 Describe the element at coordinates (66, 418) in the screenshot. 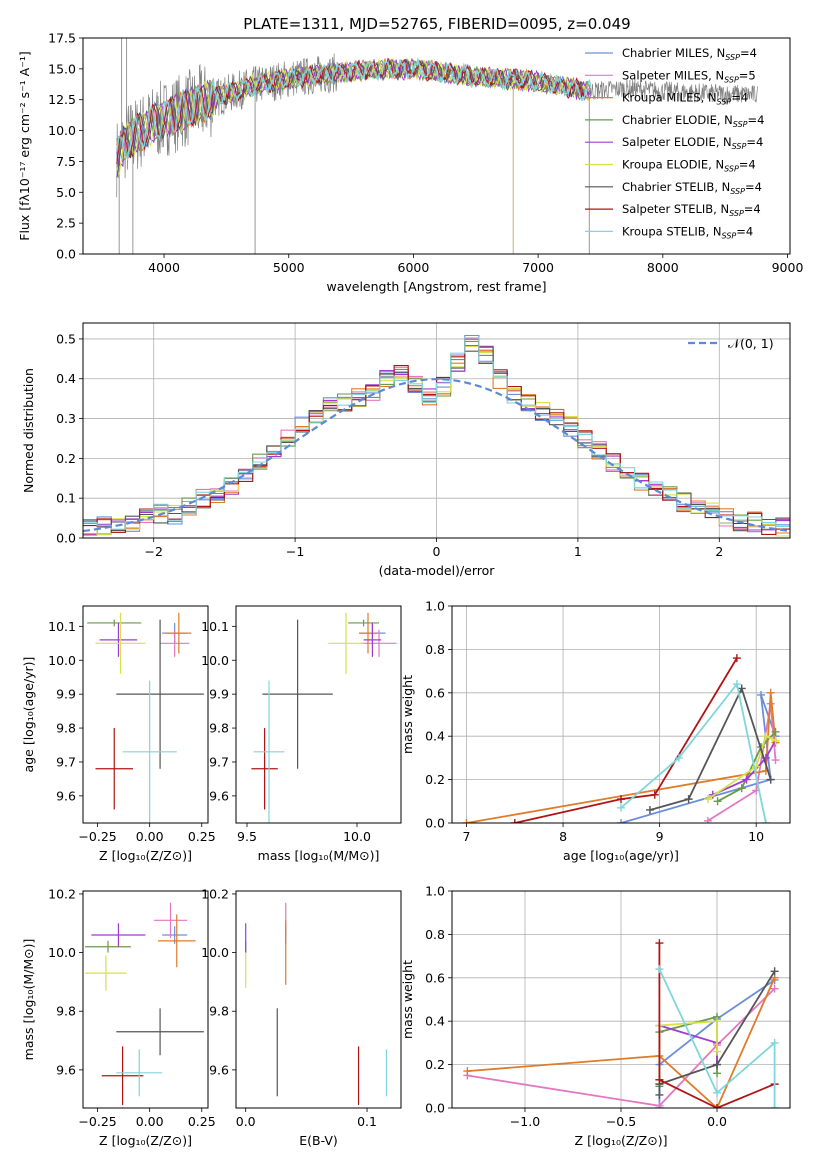

I see `y-tick-label: 0.3` at that location.